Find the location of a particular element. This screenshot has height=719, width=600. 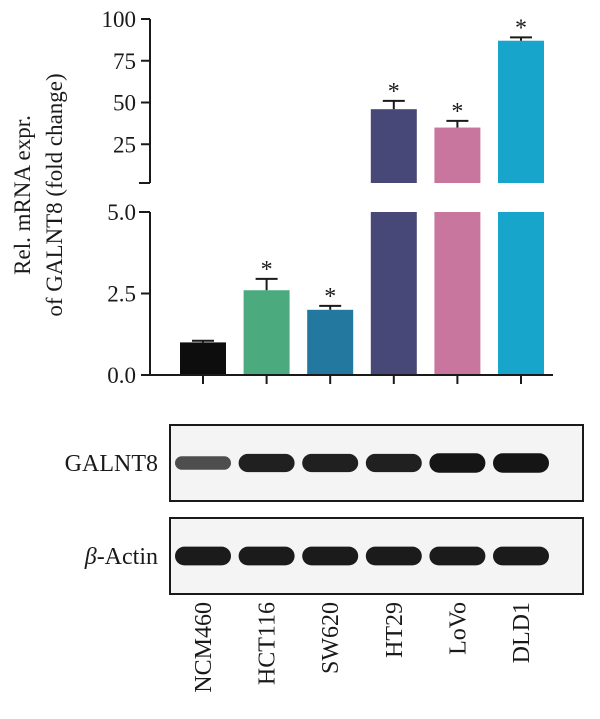

x-label-sw620: SW620 is located at coordinates (331, 638).